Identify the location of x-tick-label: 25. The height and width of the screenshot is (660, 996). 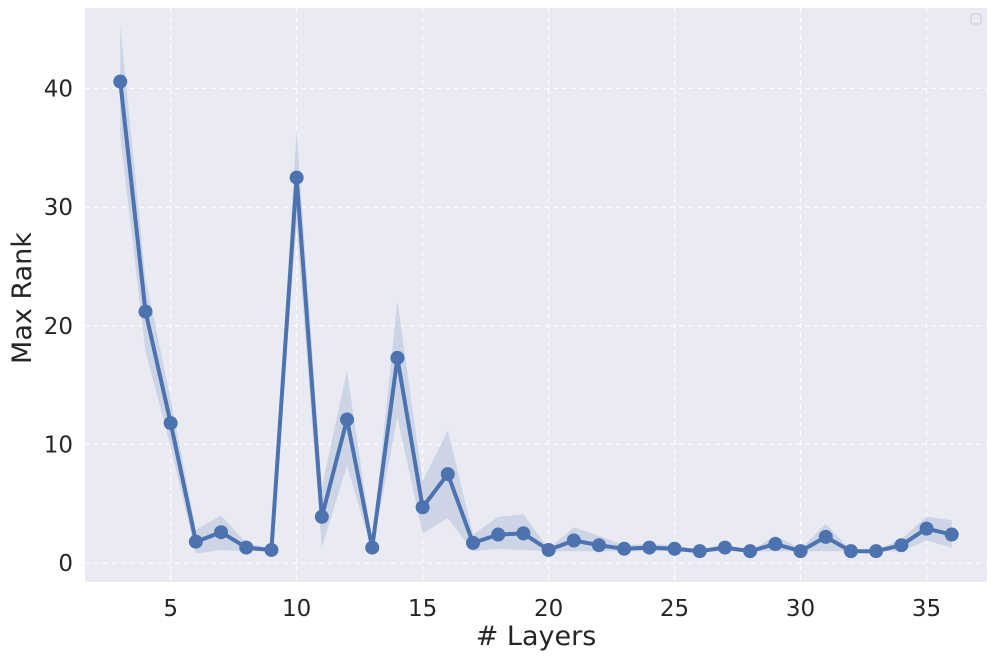
(674, 609).